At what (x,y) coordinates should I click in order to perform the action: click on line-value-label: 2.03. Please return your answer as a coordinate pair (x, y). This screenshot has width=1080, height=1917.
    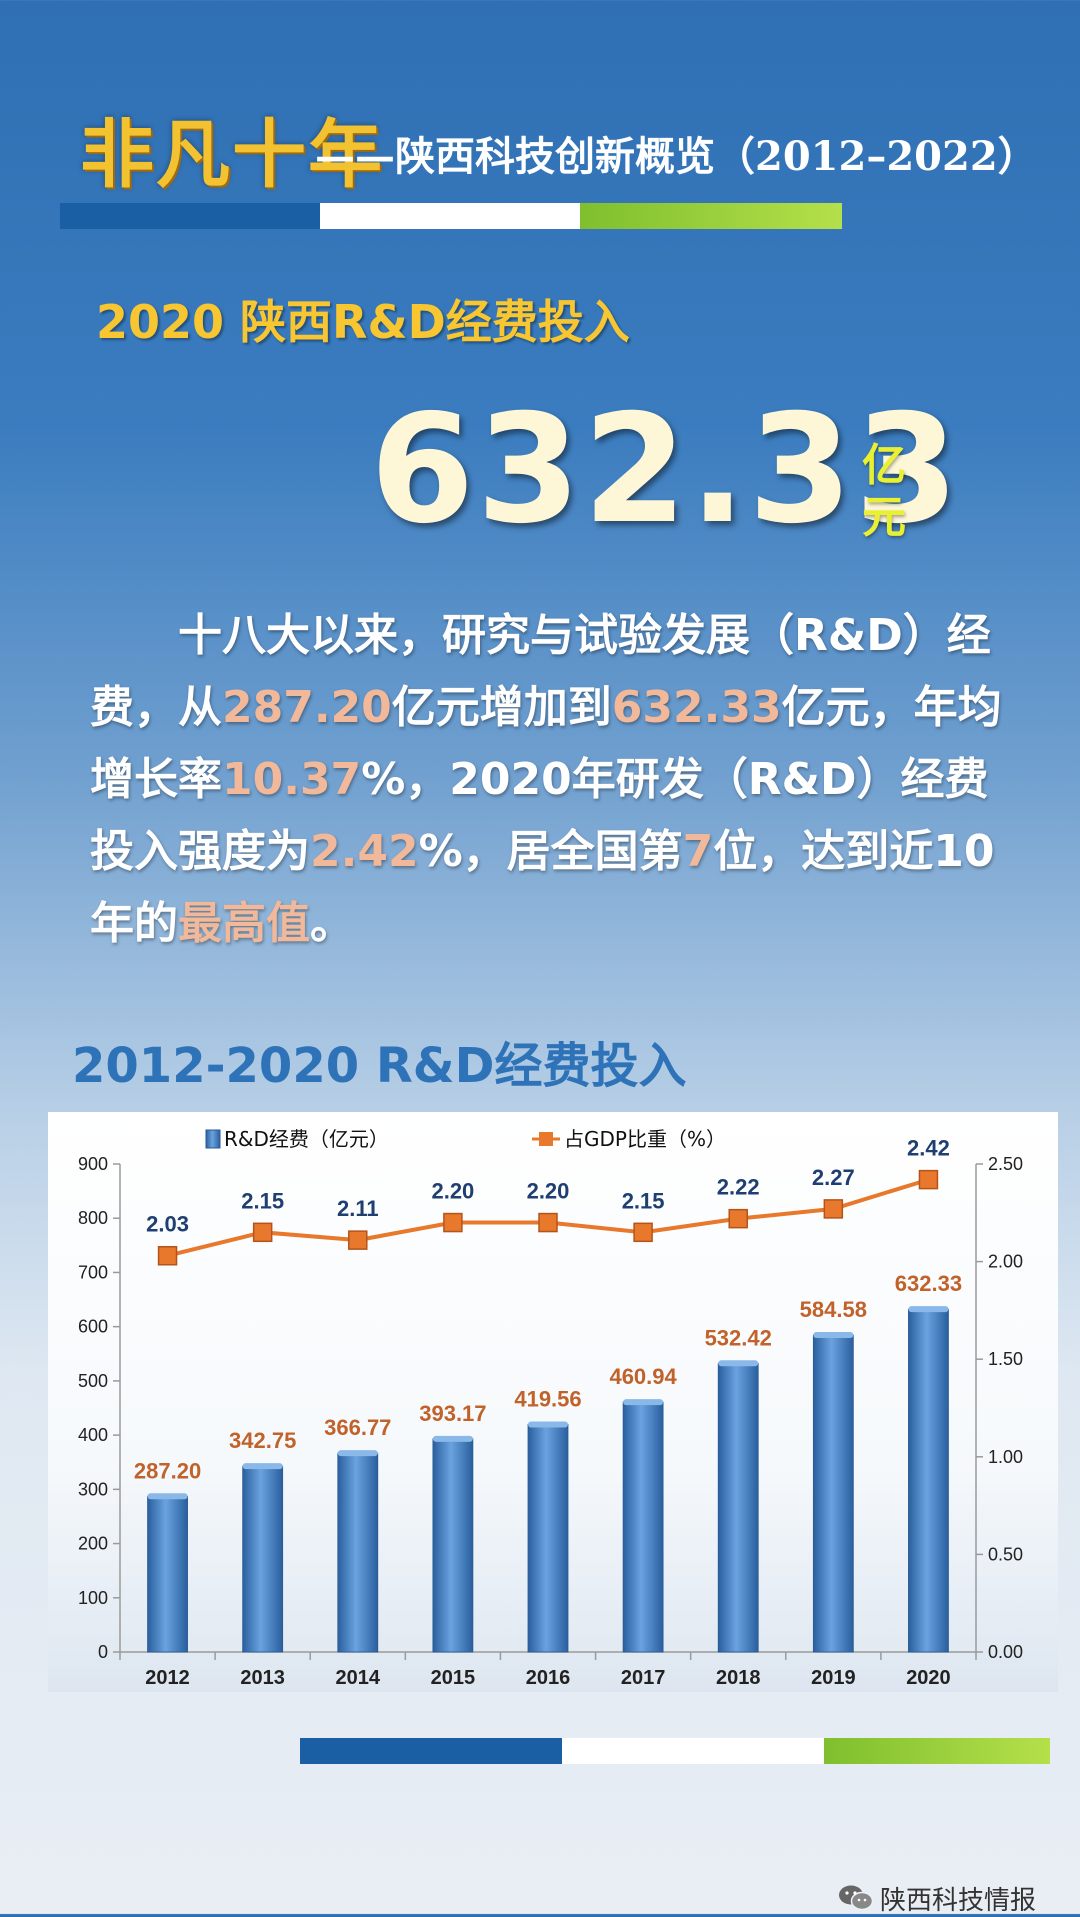
    Looking at the image, I should click on (167, 1224).